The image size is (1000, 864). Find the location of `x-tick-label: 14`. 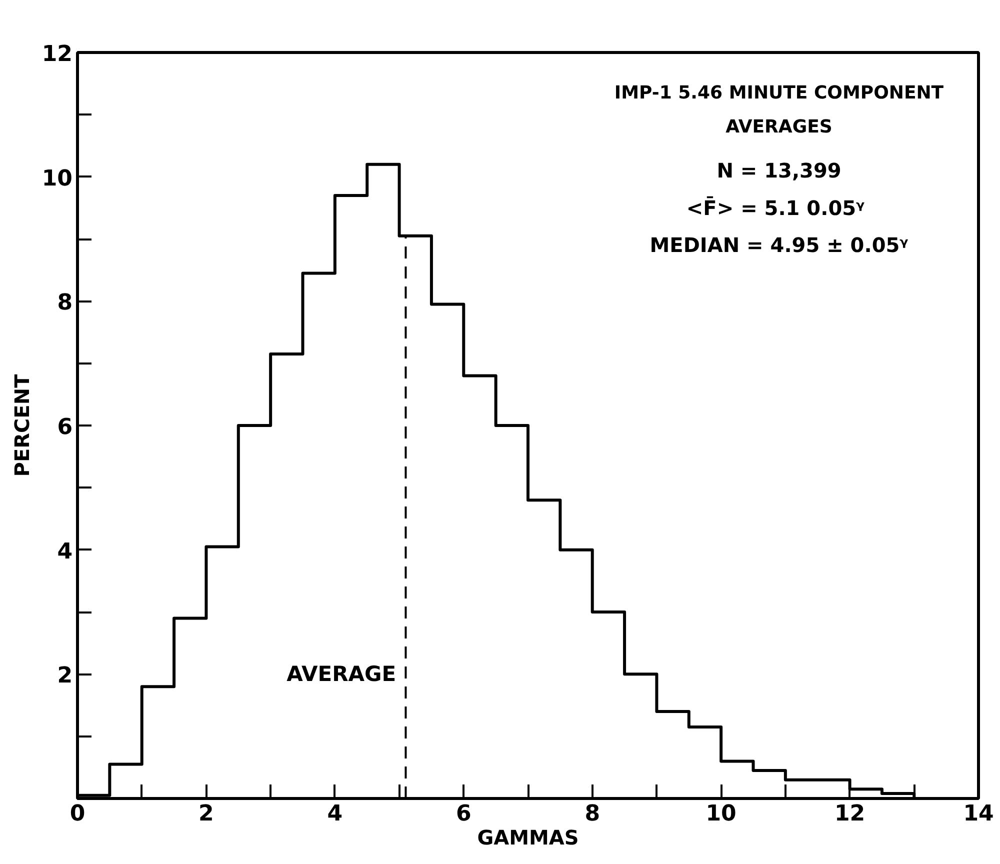

x-tick-label: 14 is located at coordinates (978, 814).